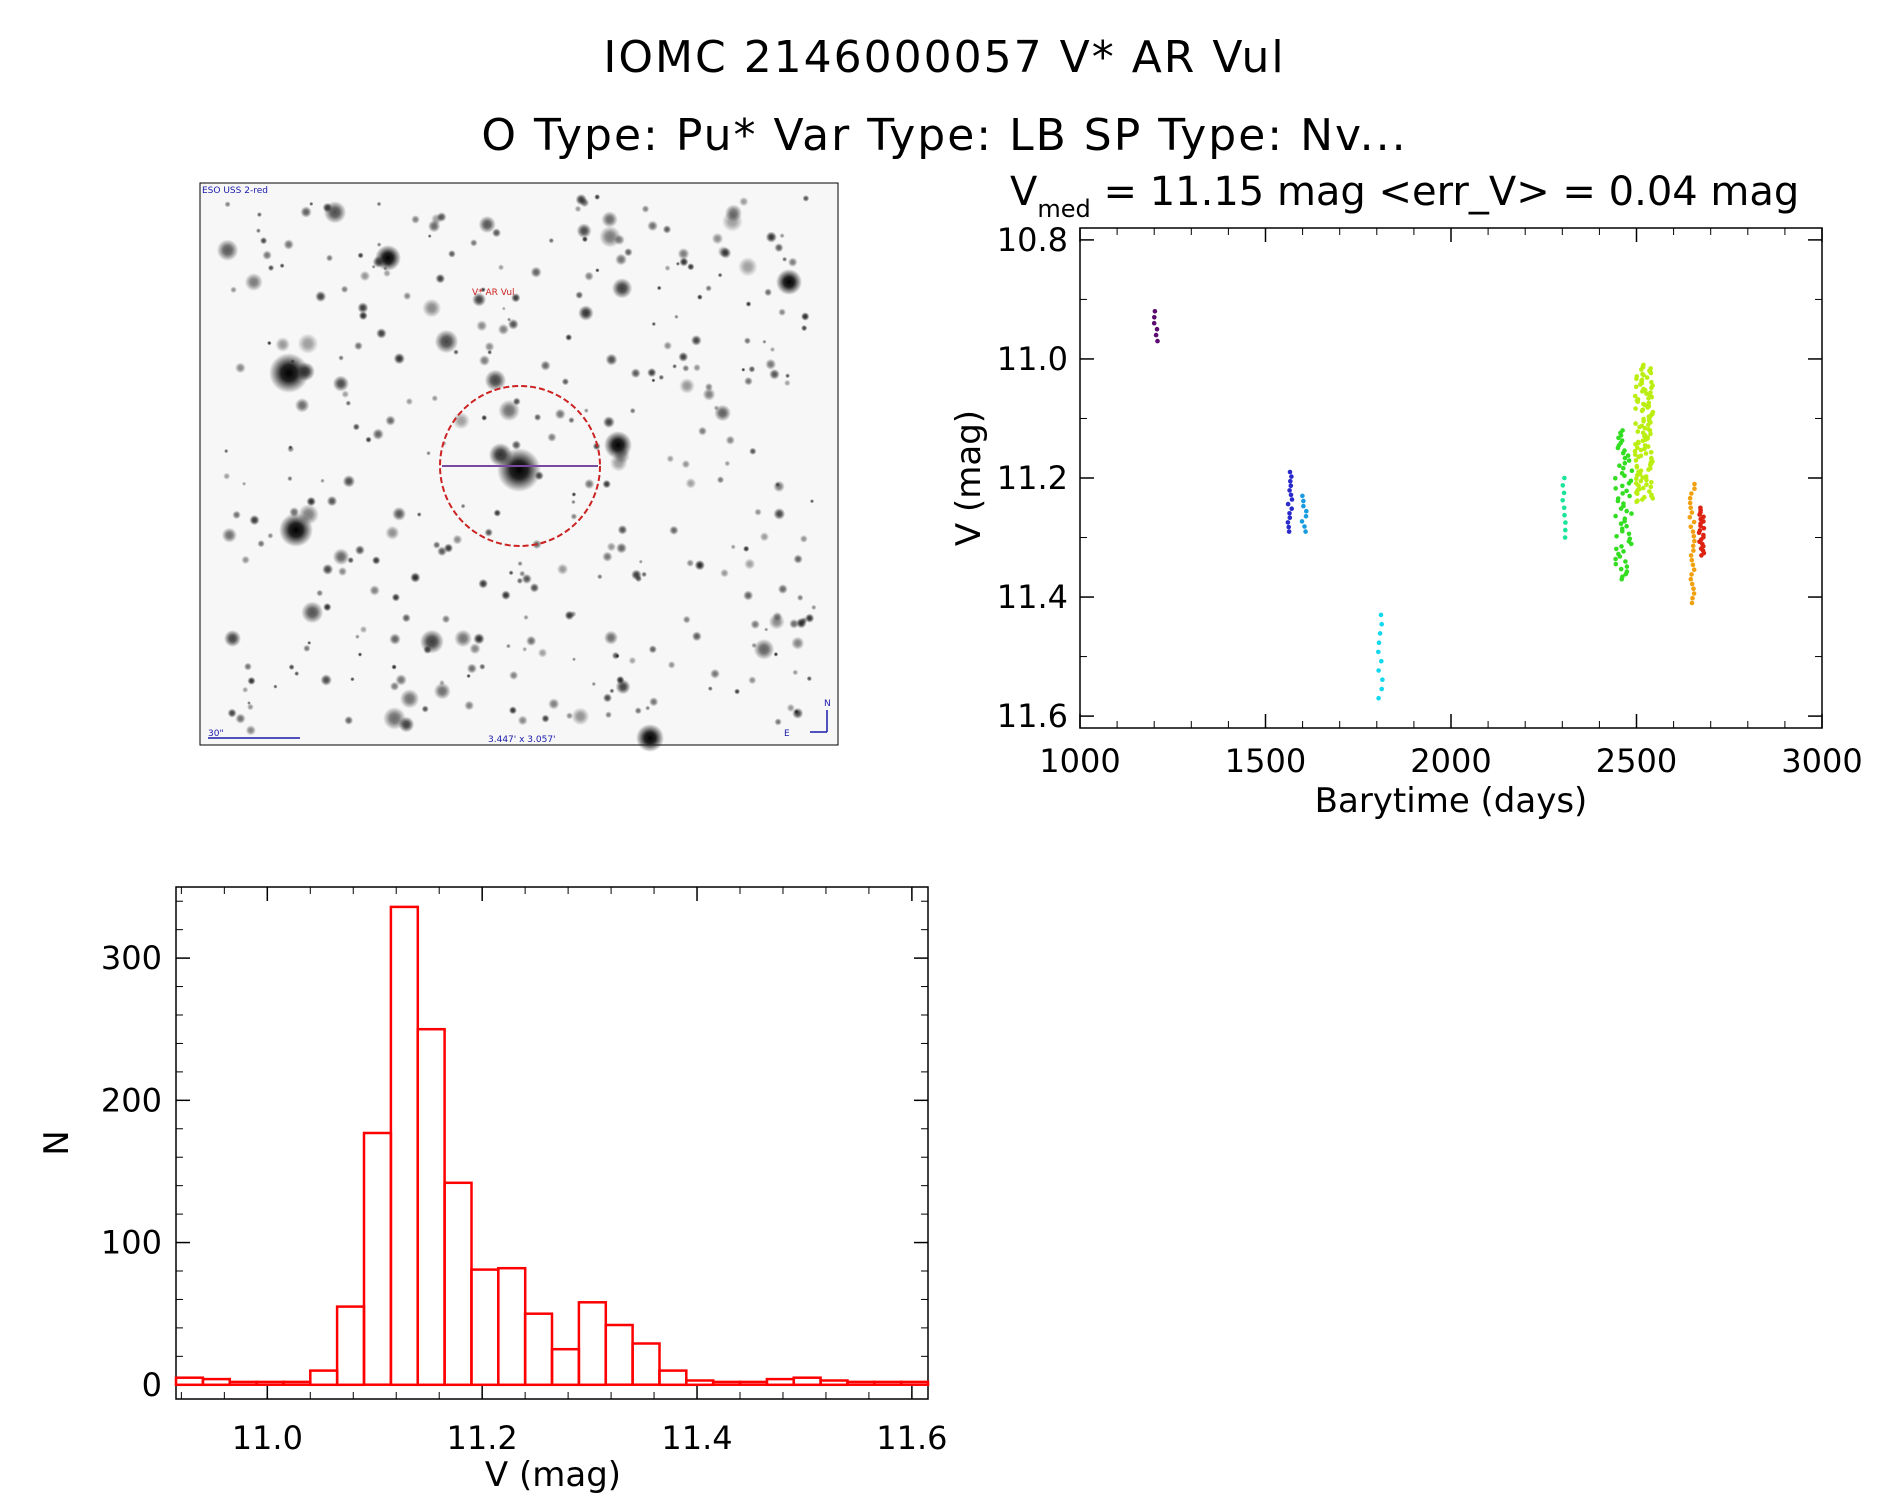  I want to click on histogram-ylabel: N, so click(57, 1142).